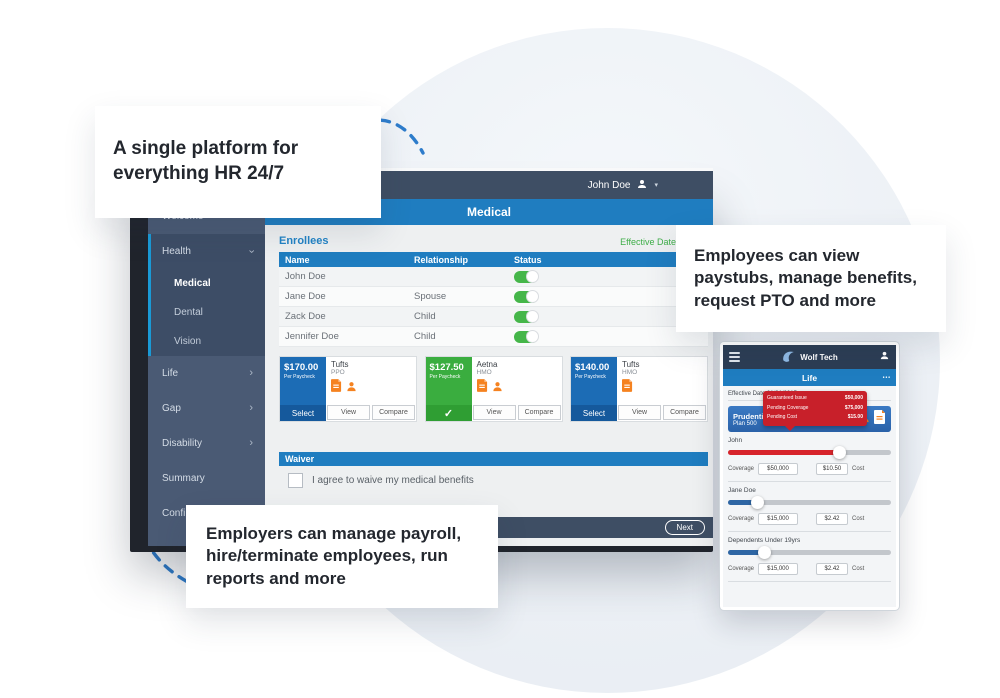 This screenshot has height=698, width=1000. Describe the element at coordinates (493, 459) in the screenshot. I see `waiver-section-title: Waiver` at that location.